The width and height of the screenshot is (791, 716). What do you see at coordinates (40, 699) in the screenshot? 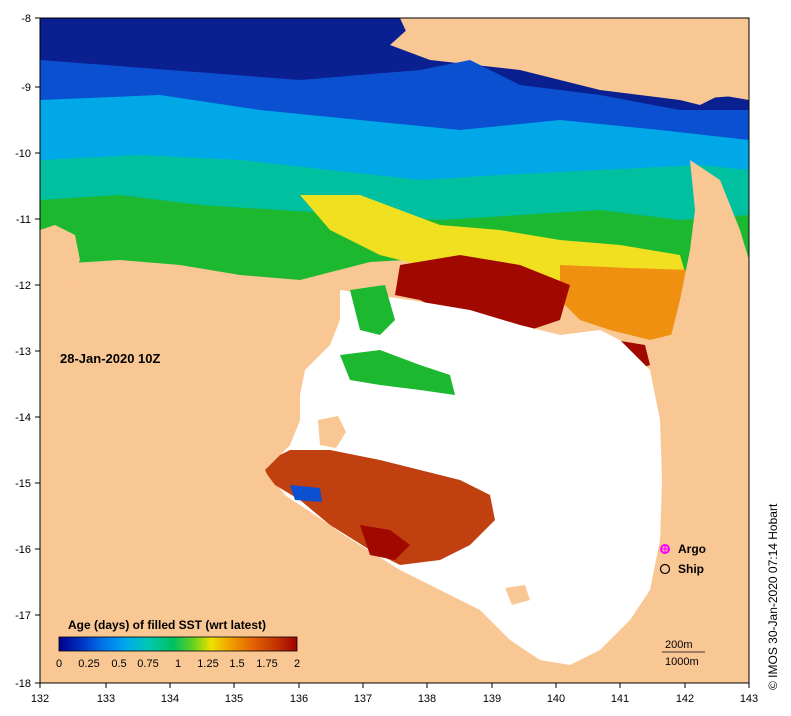
I see `svg-text: 132` at bounding box center [40, 699].